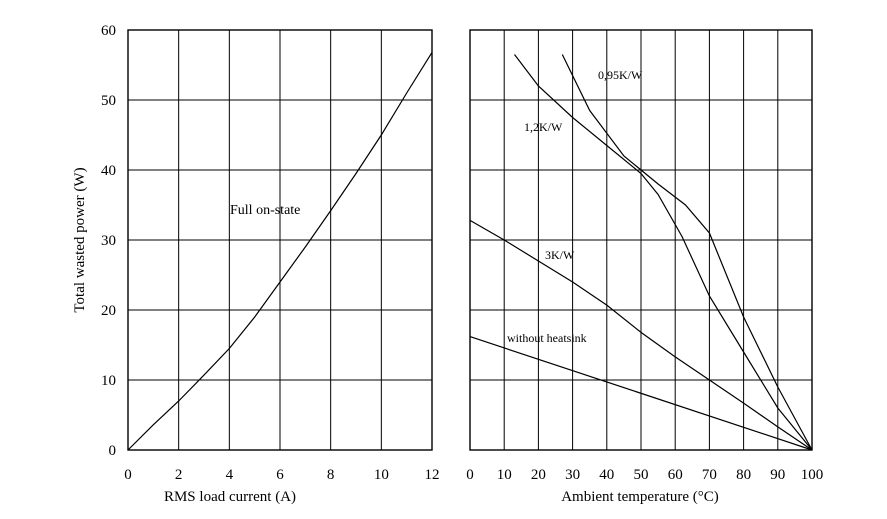 The width and height of the screenshot is (887, 519). Describe the element at coordinates (113, 451) in the screenshot. I see `left-y-tick-0: 0` at that location.